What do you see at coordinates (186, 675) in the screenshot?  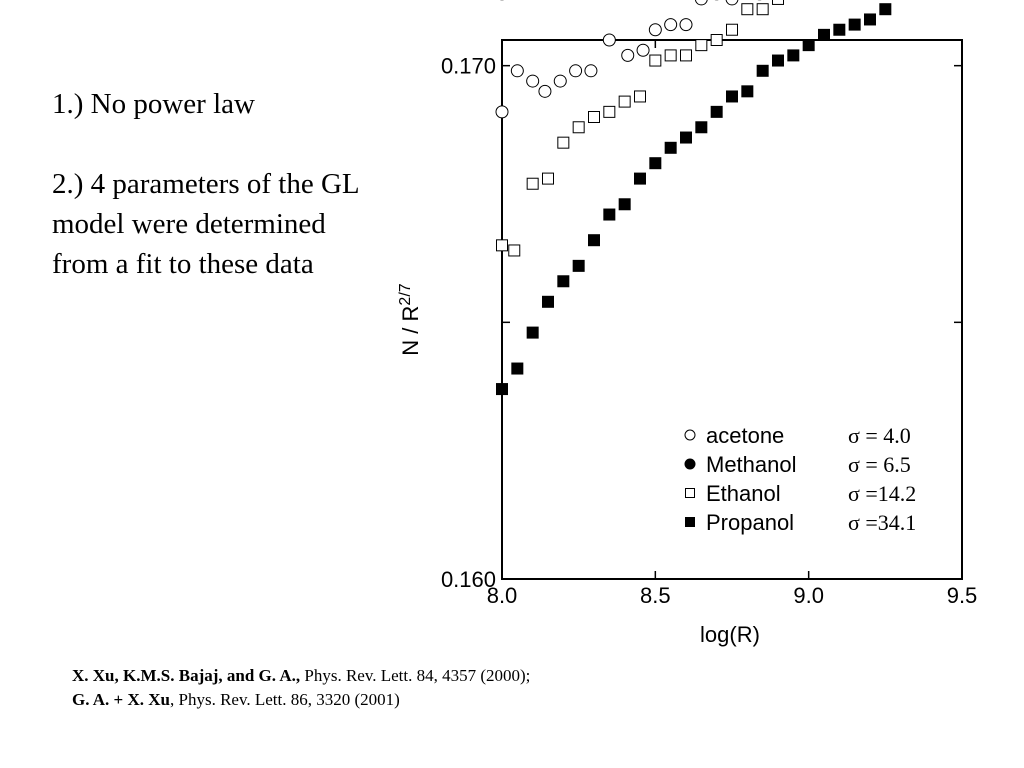 I see `reference-1-authors: X. Xu, K.M.S. Bajaj, and G. A.,` at bounding box center [186, 675].